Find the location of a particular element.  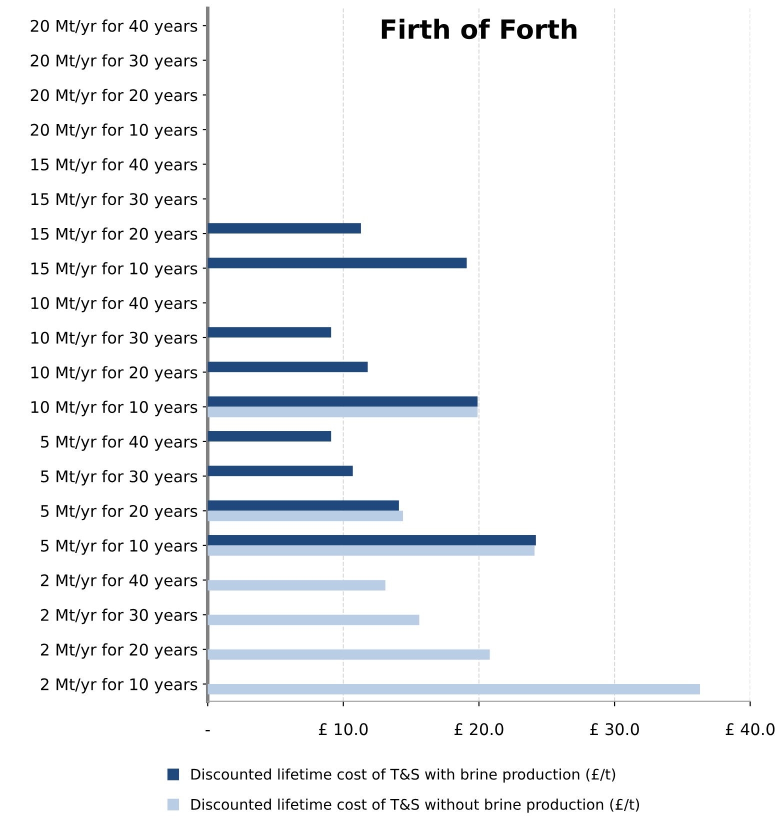

y-tick-label: 10 Mt/yr for 30 years is located at coordinates (114, 339).